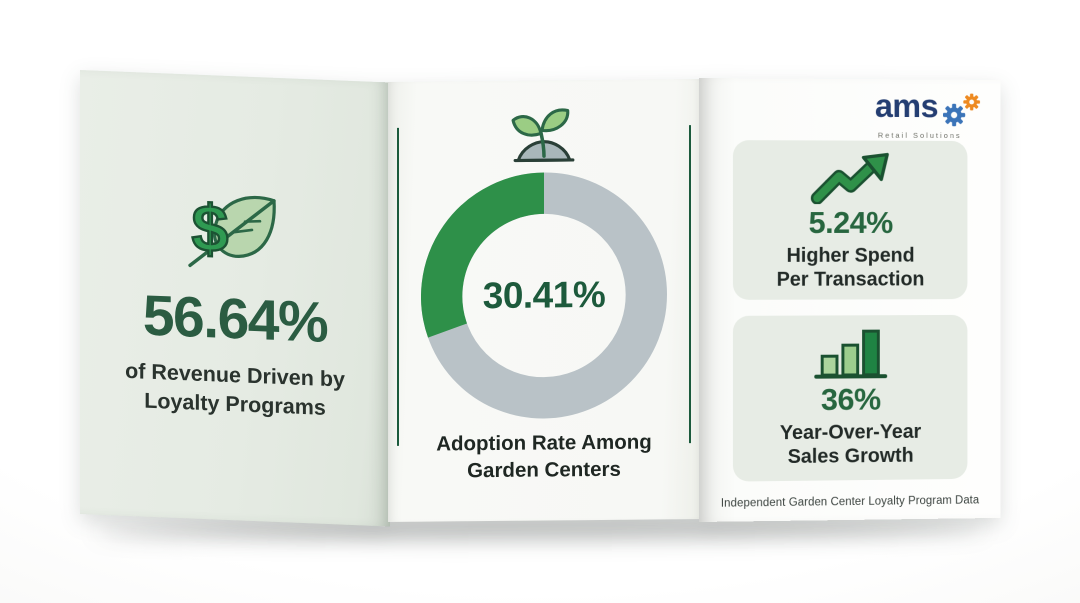  Describe the element at coordinates (850, 279) in the screenshot. I see `higher-spend-caption-line2: Per Transaction` at that location.